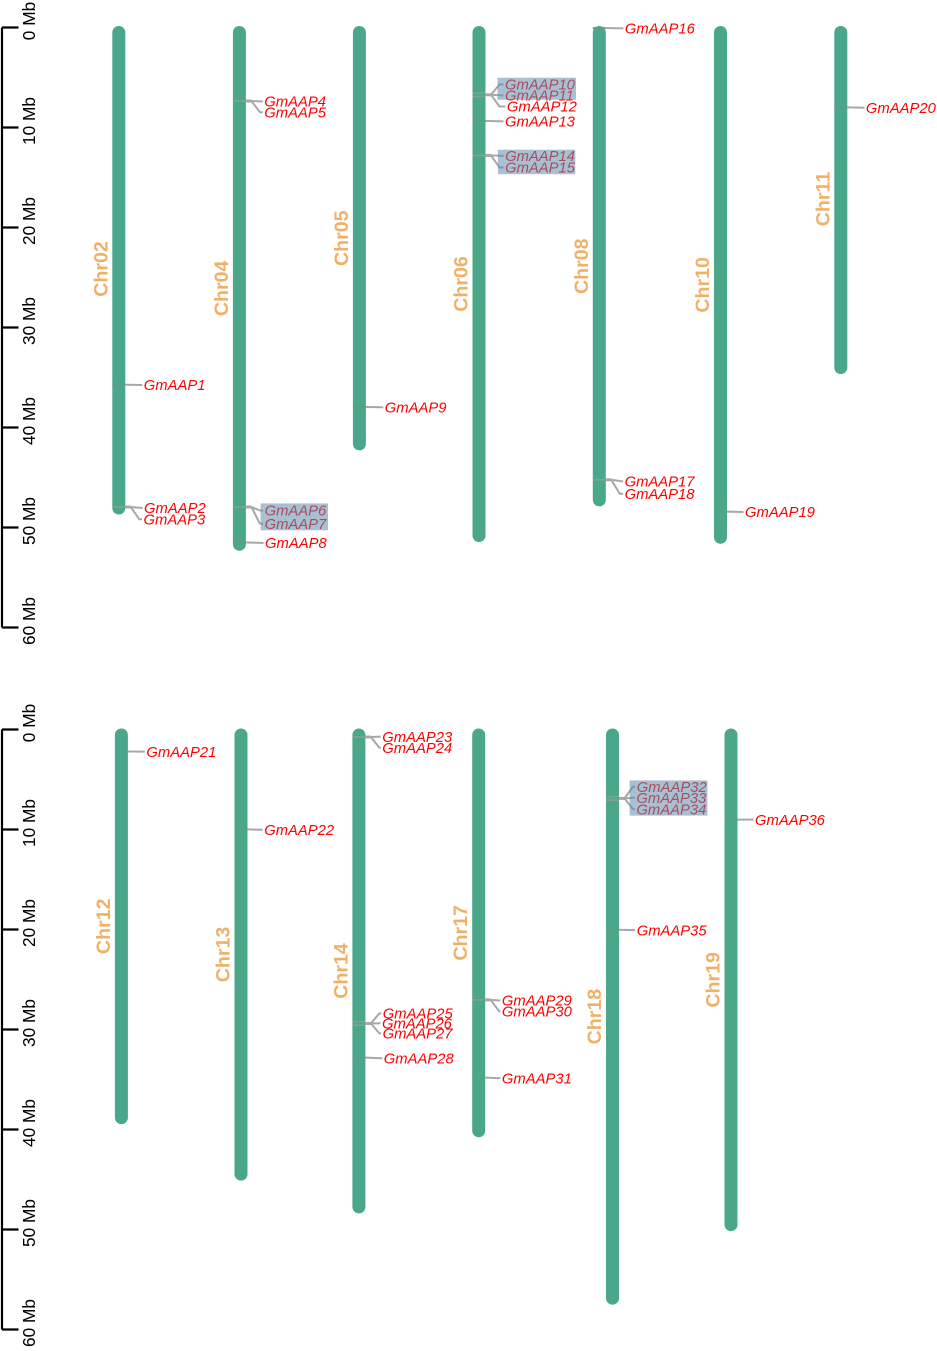  Describe the element at coordinates (417, 1025) in the screenshot. I see `svg-text: GmAAP26` at that location.